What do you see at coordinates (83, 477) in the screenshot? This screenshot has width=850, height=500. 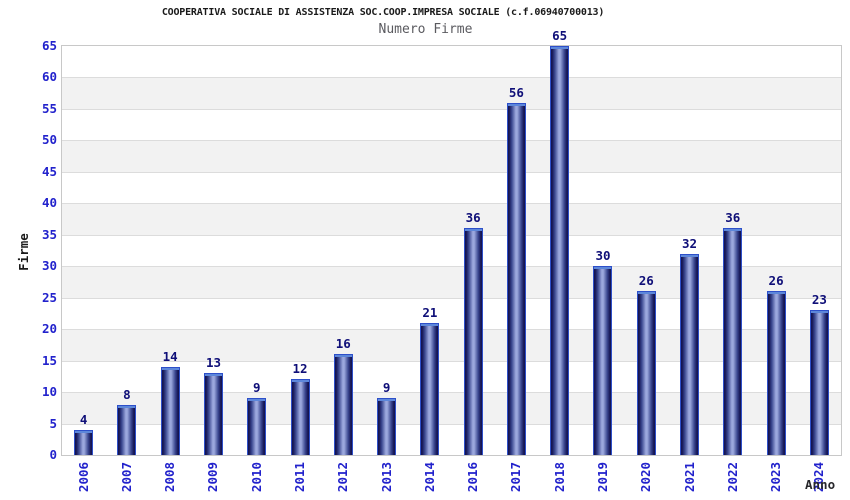 I see `x-tick-label: 2006` at bounding box center [83, 477].